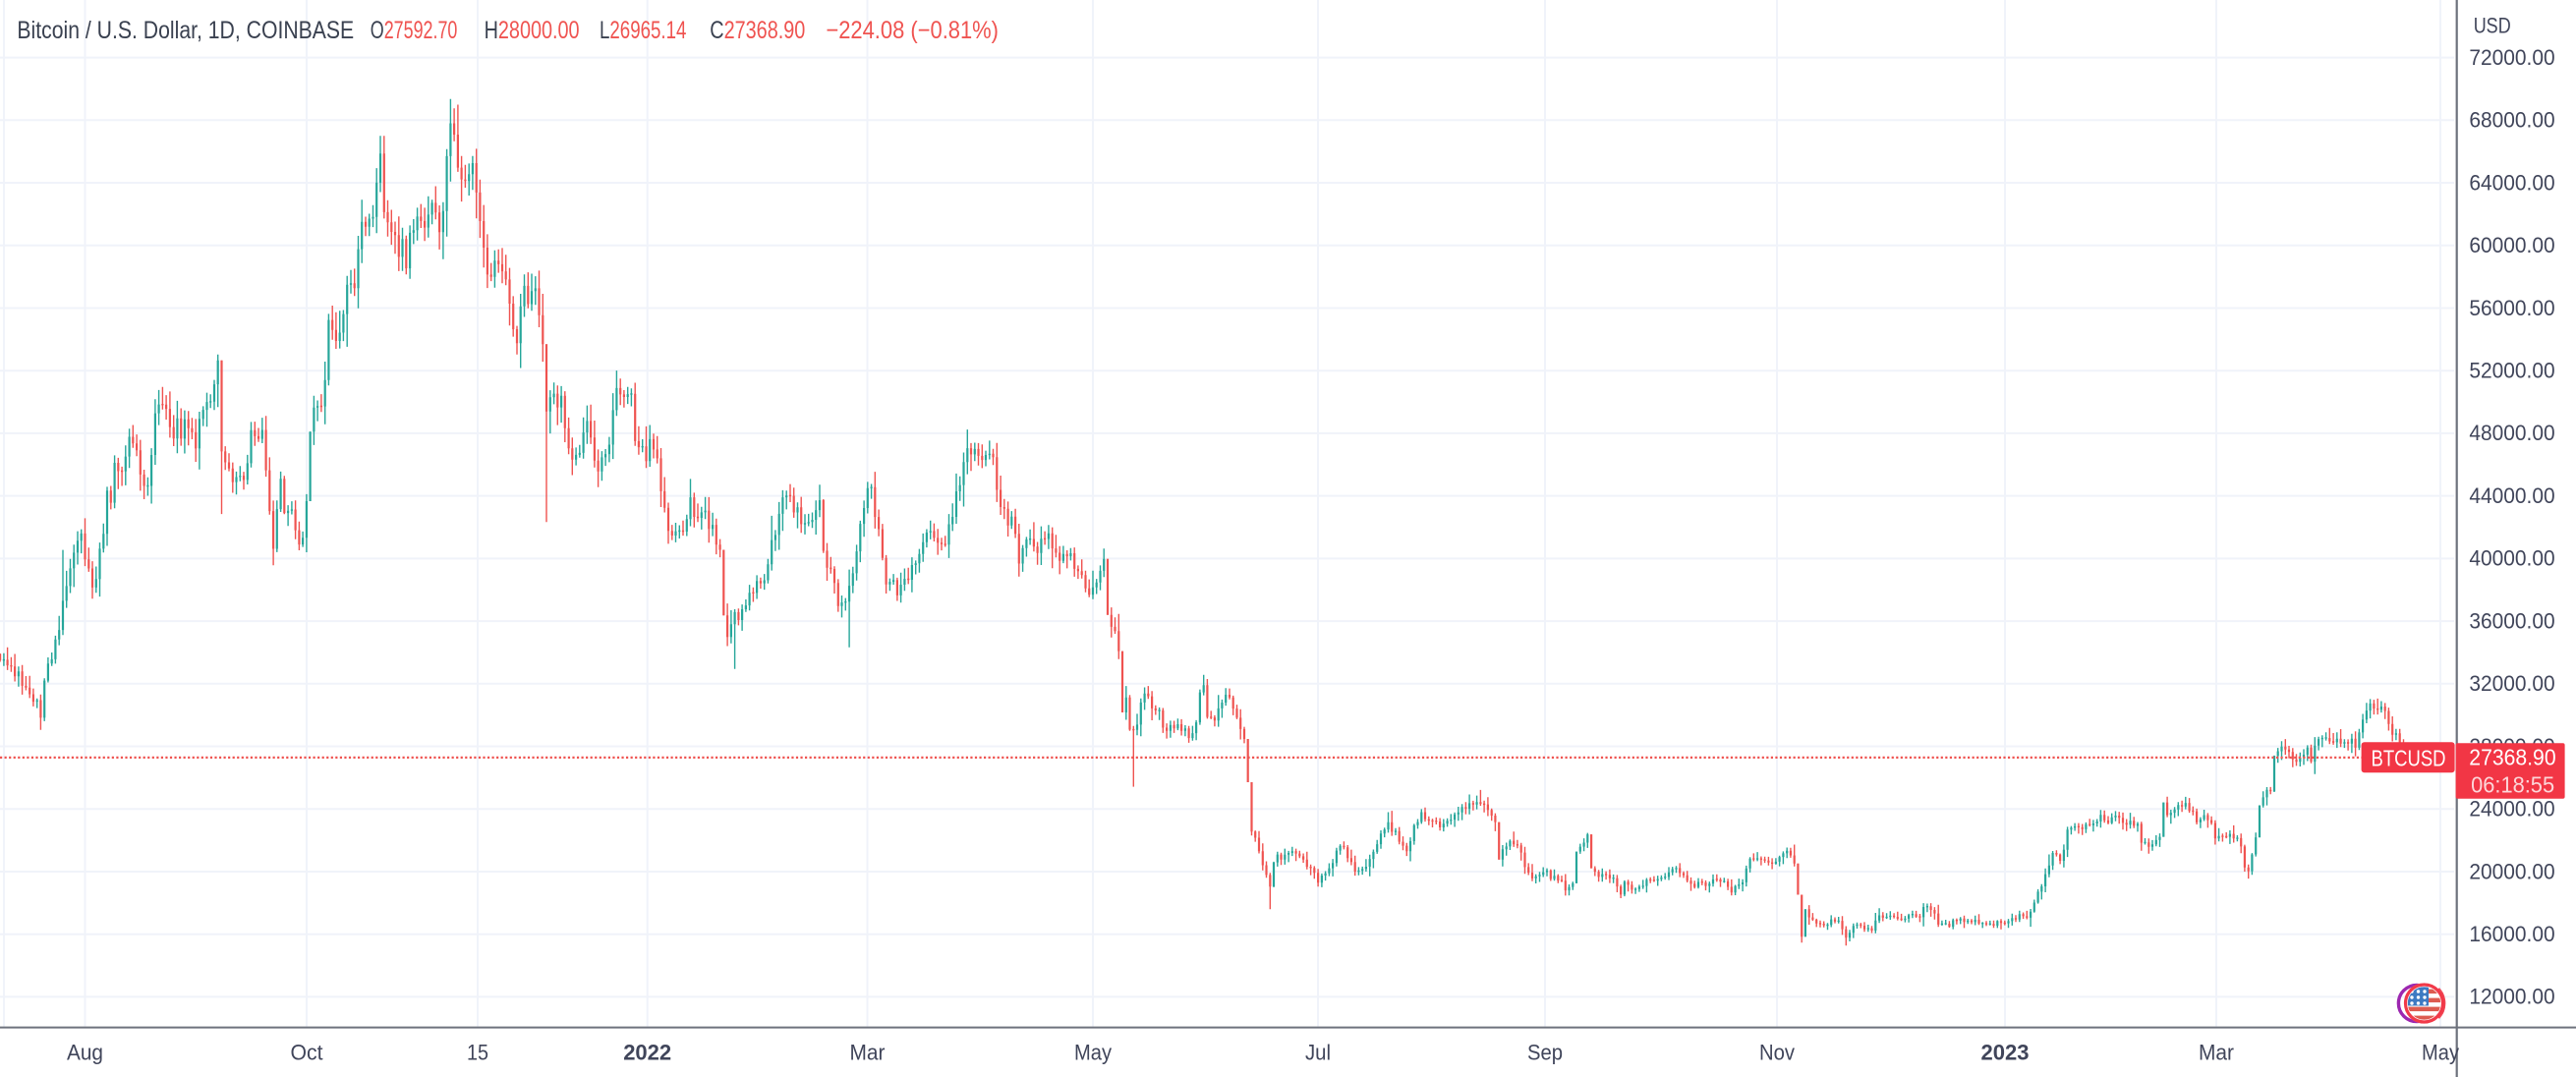 The width and height of the screenshot is (2576, 1077). I want to click on svg-text: H28000.00, so click(533, 30).